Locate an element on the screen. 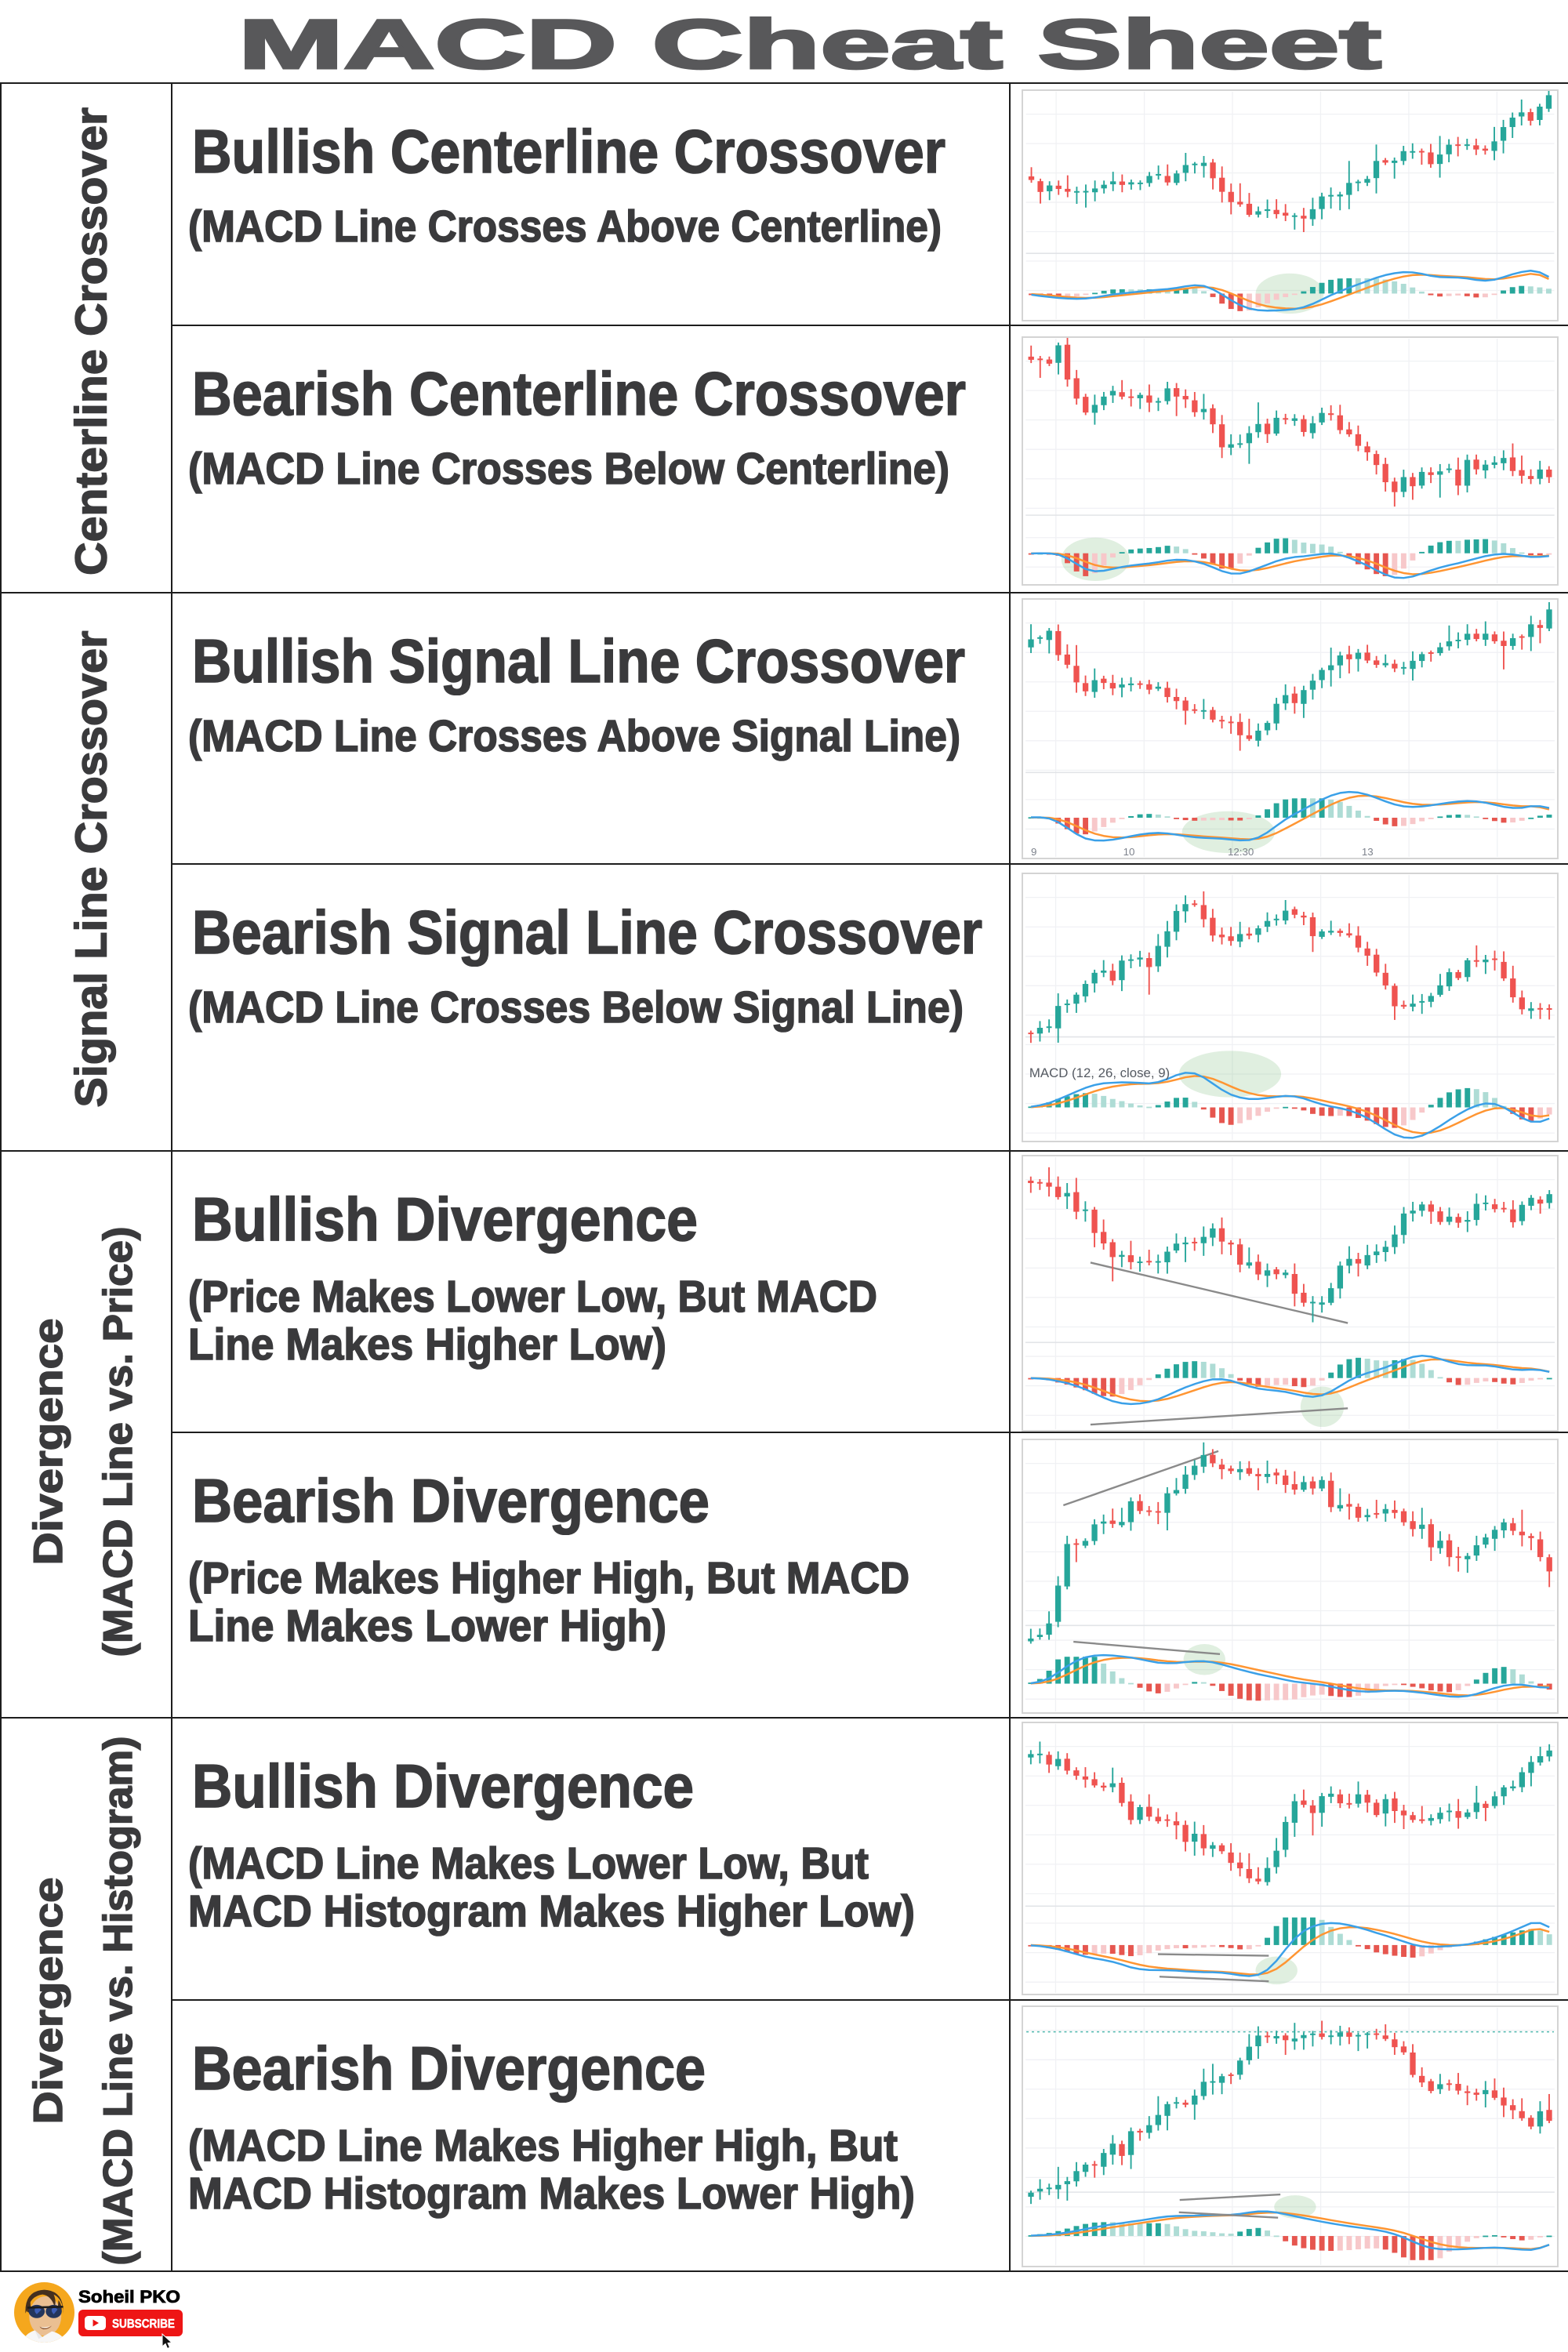  svg-text: 12:30 is located at coordinates (1241, 852).